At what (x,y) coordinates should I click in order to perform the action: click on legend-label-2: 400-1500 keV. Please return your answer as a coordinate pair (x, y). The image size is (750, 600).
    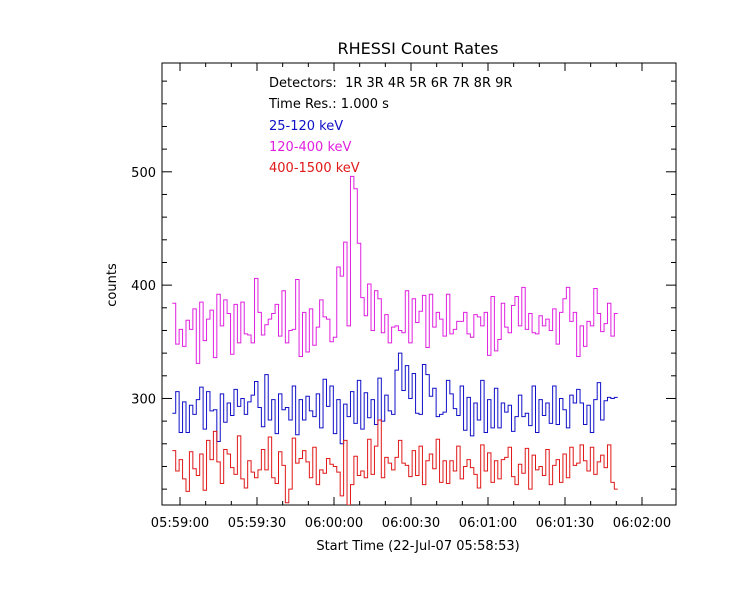
    Looking at the image, I should click on (314, 168).